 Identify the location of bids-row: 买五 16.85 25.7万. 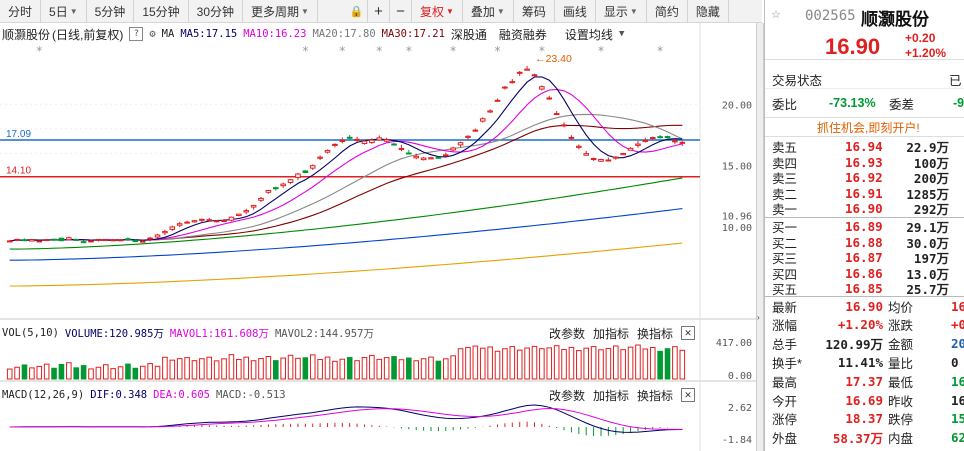
(864, 289).